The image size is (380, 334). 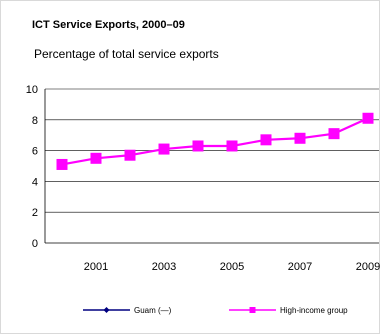 What do you see at coordinates (232, 267) in the screenshot?
I see `x-tick-label: 2005` at bounding box center [232, 267].